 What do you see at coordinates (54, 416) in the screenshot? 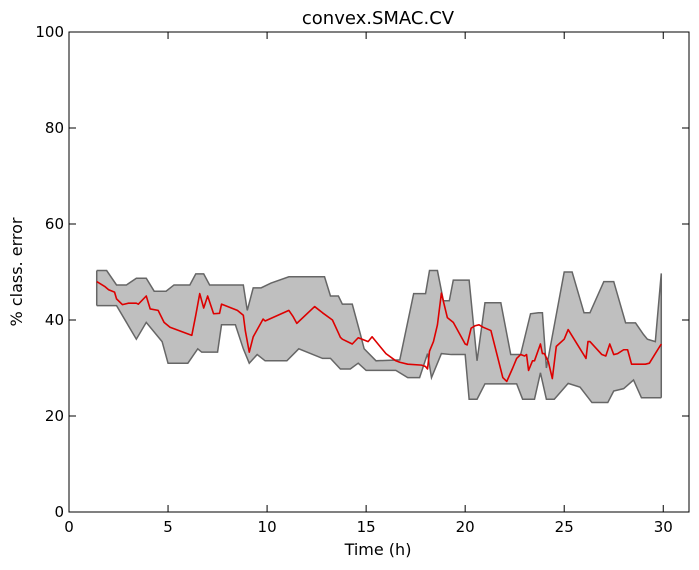
I see `y-tick-label: 20` at bounding box center [54, 416].